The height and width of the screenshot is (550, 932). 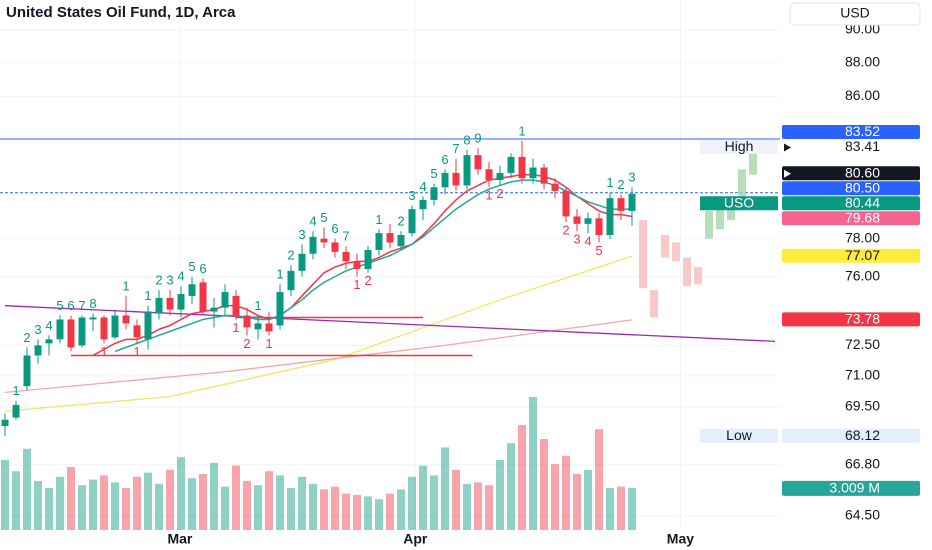 What do you see at coordinates (680, 539) in the screenshot?
I see `x-tick-label: May` at bounding box center [680, 539].